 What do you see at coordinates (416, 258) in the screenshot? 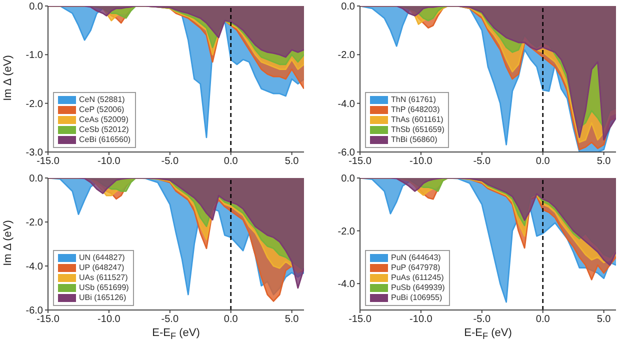
I see `legend-label: PuN (644643)` at bounding box center [416, 258].